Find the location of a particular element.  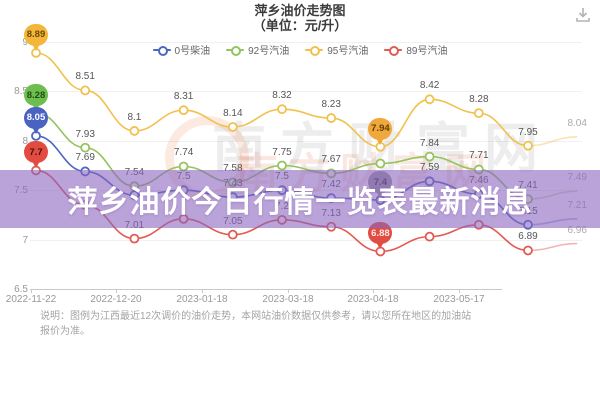

data-point-label: 8.1 is located at coordinates (134, 117).